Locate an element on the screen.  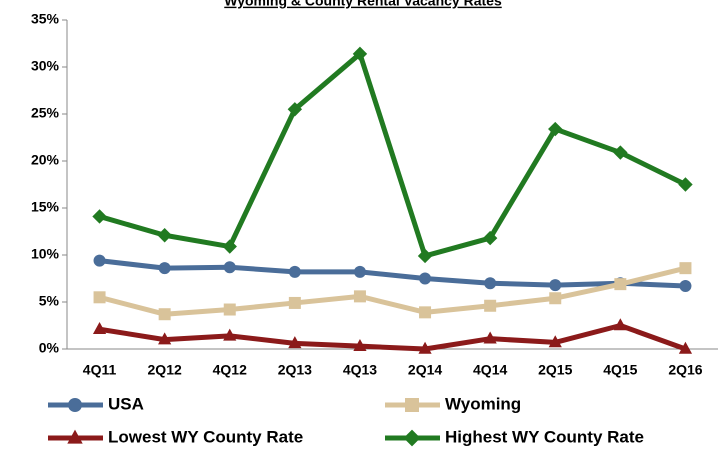
x-tick-label: 4Q14 is located at coordinates (490, 370).